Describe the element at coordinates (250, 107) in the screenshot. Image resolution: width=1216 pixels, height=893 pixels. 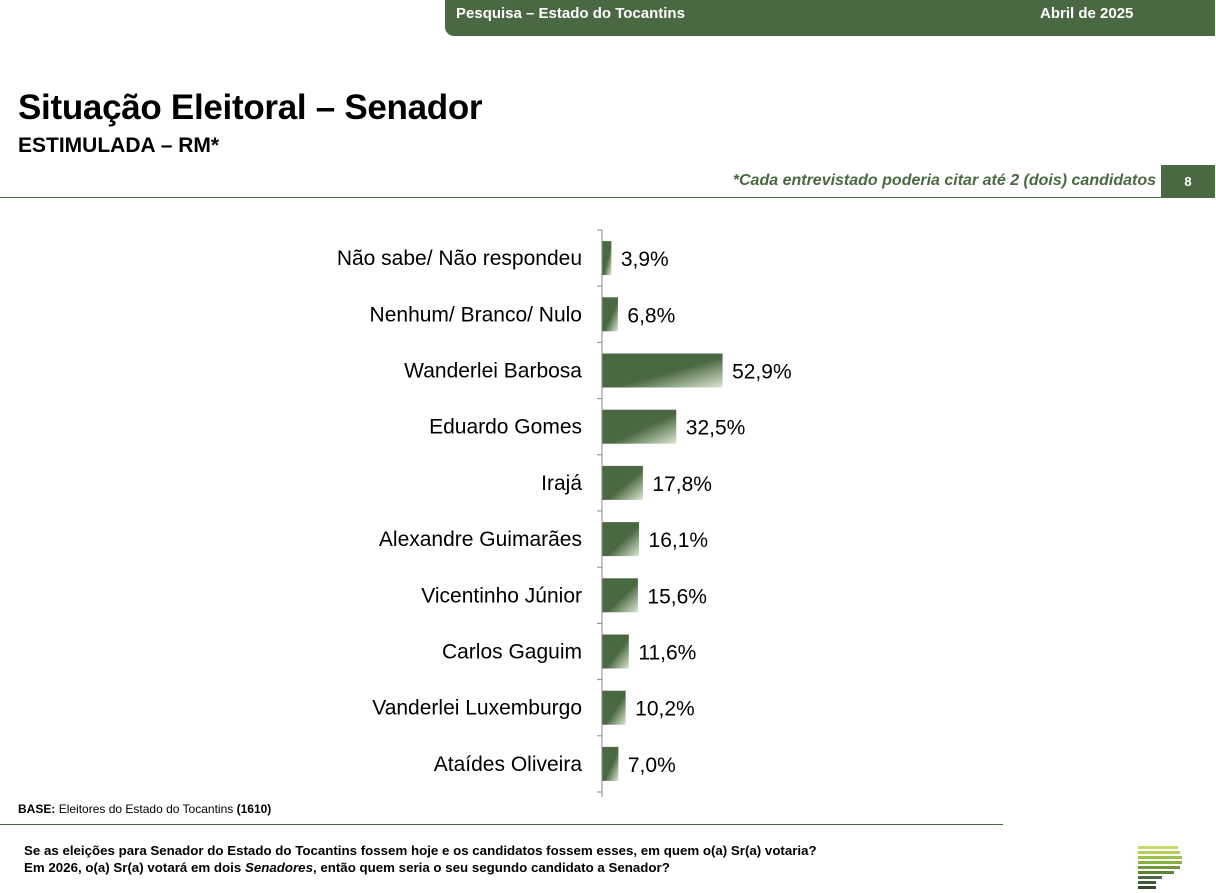
I see `page-title: Situação Eleitoral – Senador` at that location.